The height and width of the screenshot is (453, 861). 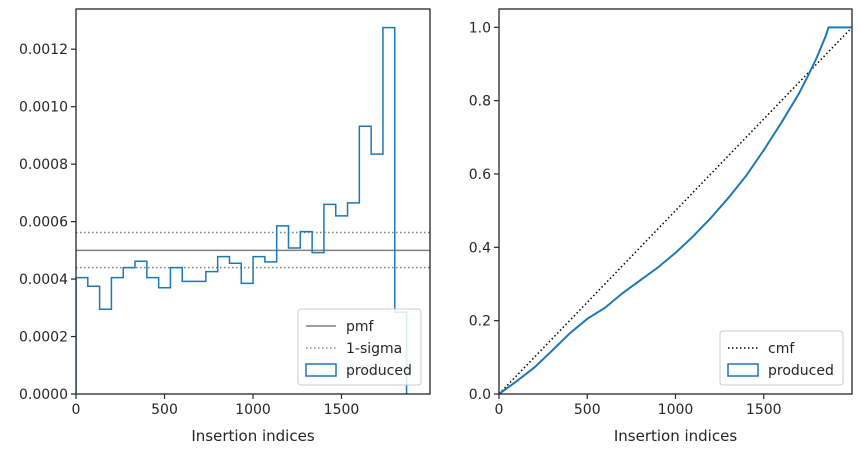 I want to click on y-tick-label: 0.0012, so click(x=43, y=50).